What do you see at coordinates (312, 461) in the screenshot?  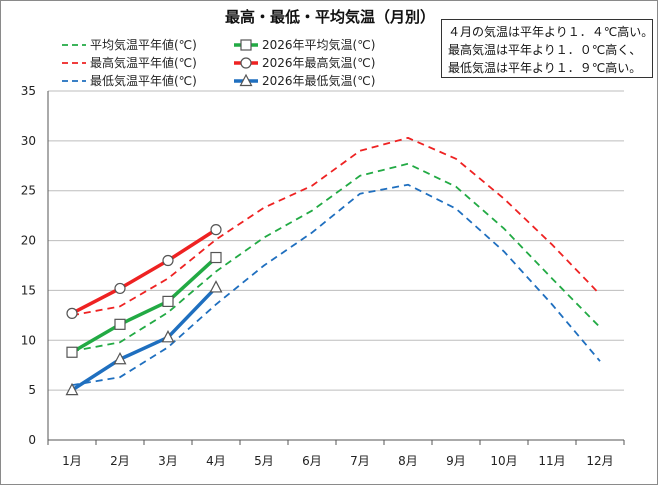 I see `x-tick-label: 6月` at bounding box center [312, 461].